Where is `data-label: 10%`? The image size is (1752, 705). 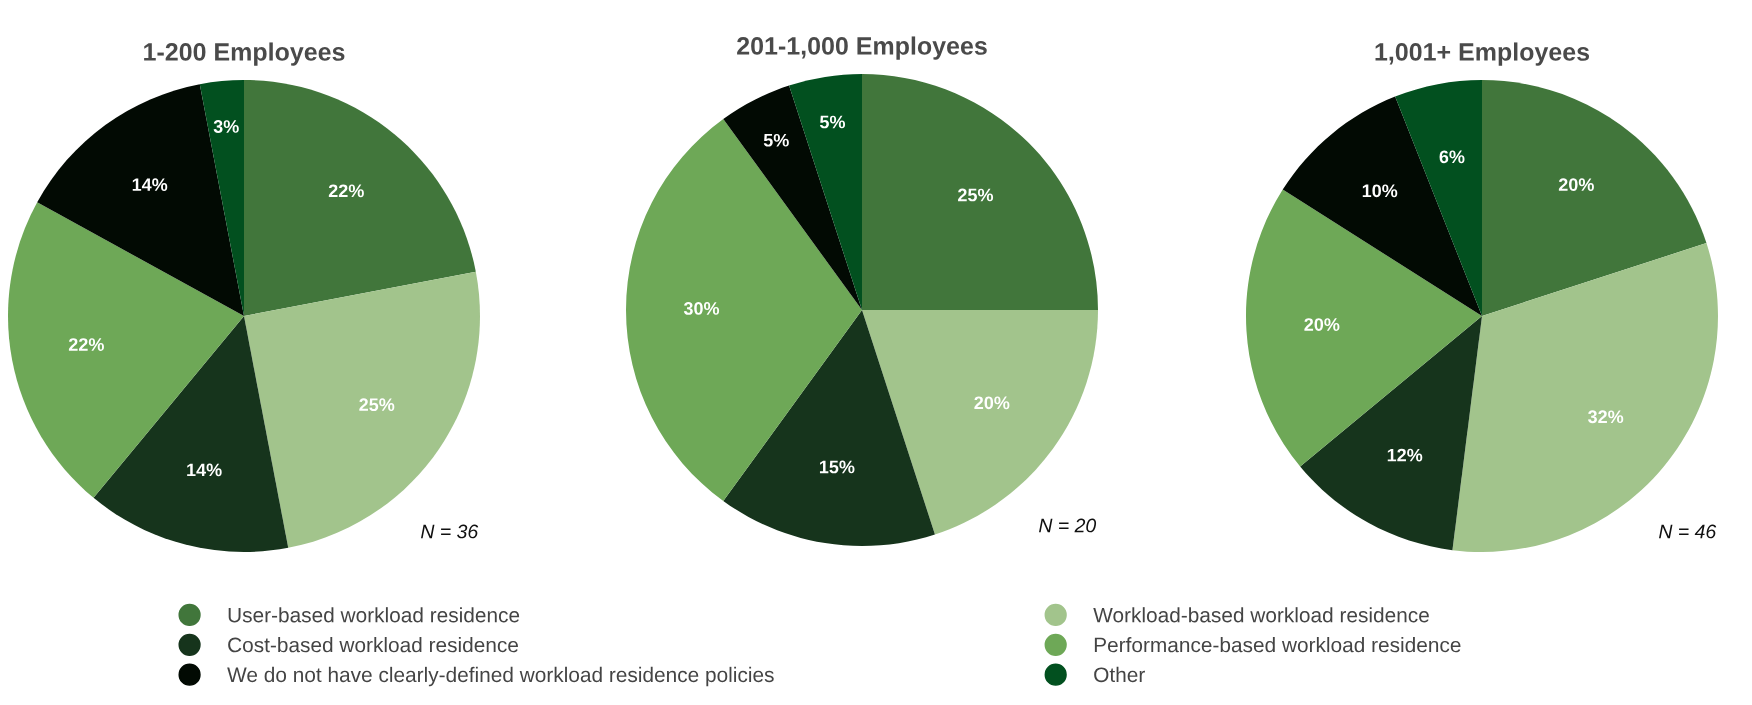
data-label: 10% is located at coordinates (1380, 191).